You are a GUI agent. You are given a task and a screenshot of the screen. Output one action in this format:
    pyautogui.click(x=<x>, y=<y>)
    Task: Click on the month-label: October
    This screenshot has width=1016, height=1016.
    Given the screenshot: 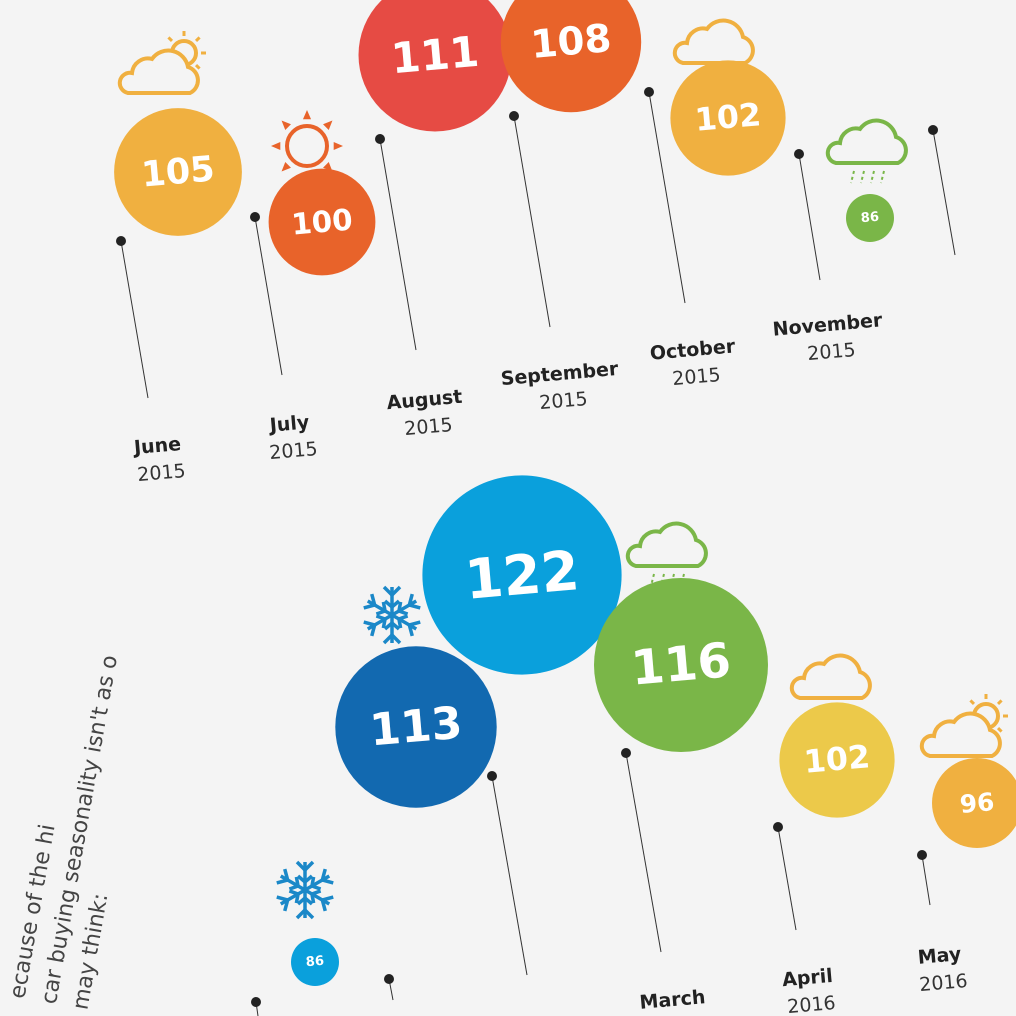 What is the action you would take?
    pyautogui.click(x=693, y=349)
    